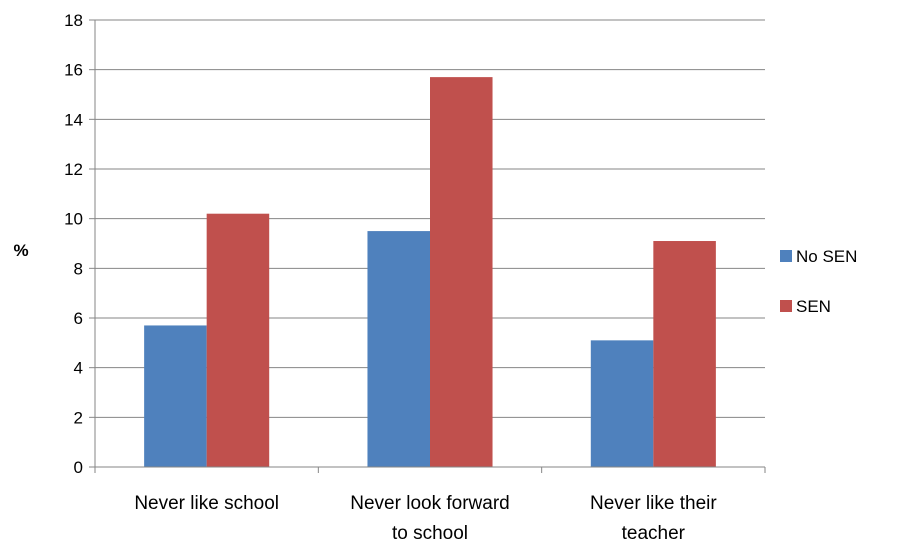  What do you see at coordinates (73, 20) in the screenshot?
I see `y-tick-label: 18` at bounding box center [73, 20].